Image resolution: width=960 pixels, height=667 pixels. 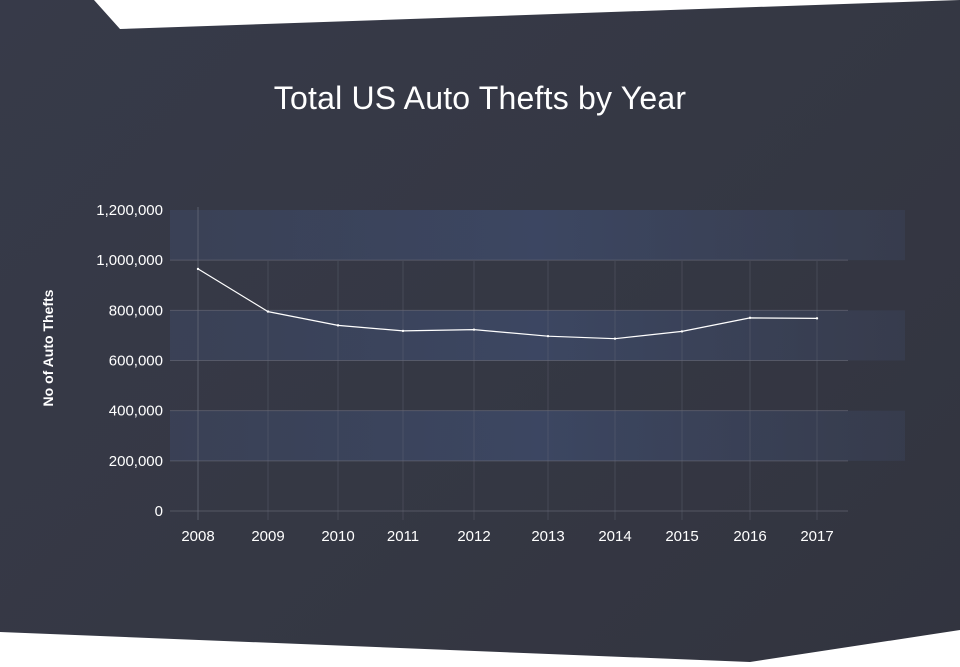 What do you see at coordinates (136, 461) in the screenshot?
I see `y-tick-label: 200,000` at bounding box center [136, 461].